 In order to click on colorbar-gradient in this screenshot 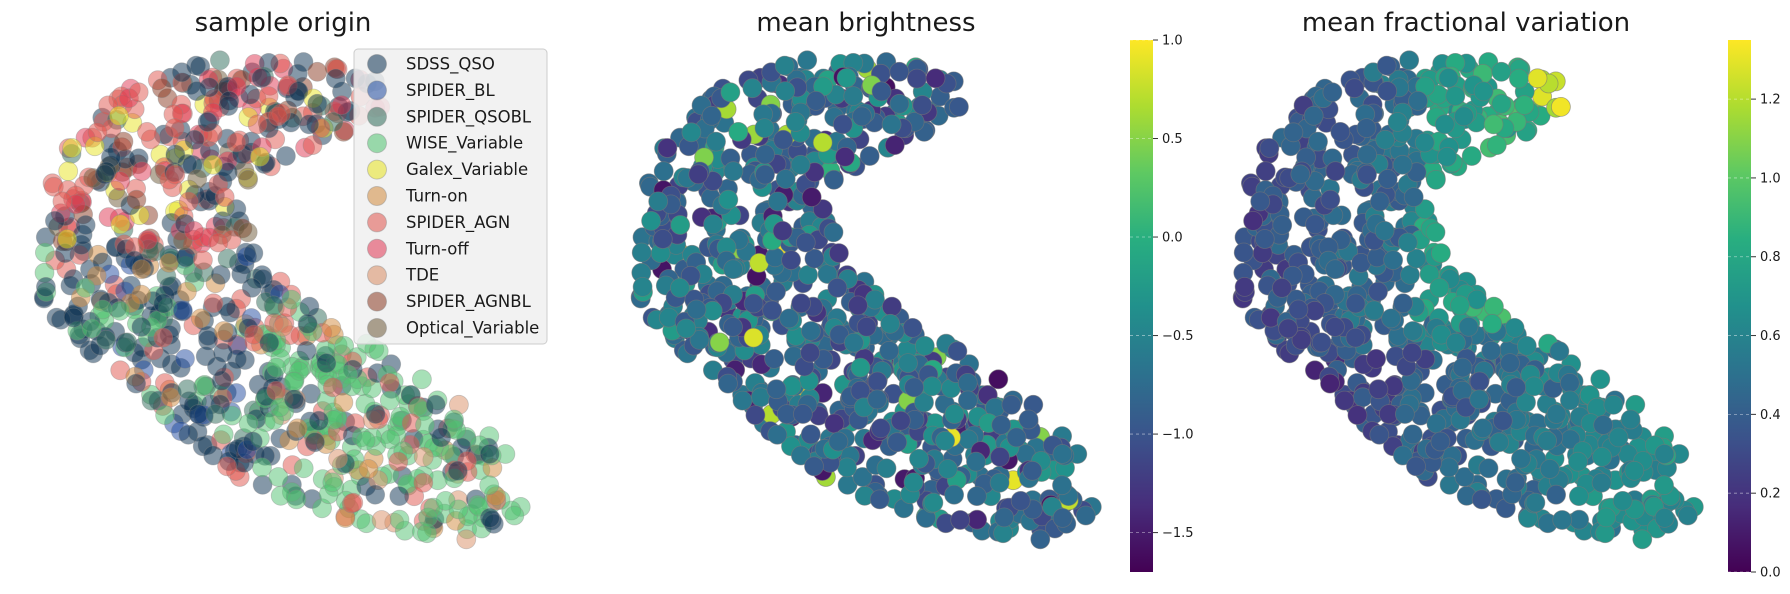, I will do `click(1739, 306)`.